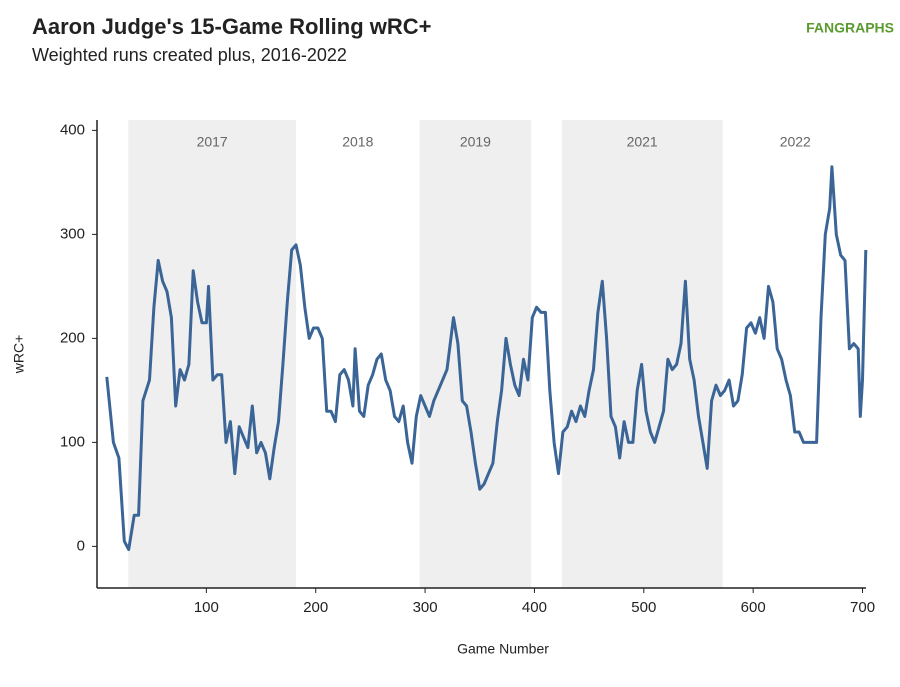 This screenshot has height=687, width=900. Describe the element at coordinates (643, 607) in the screenshot. I see `x-tick-label: 500` at that location.